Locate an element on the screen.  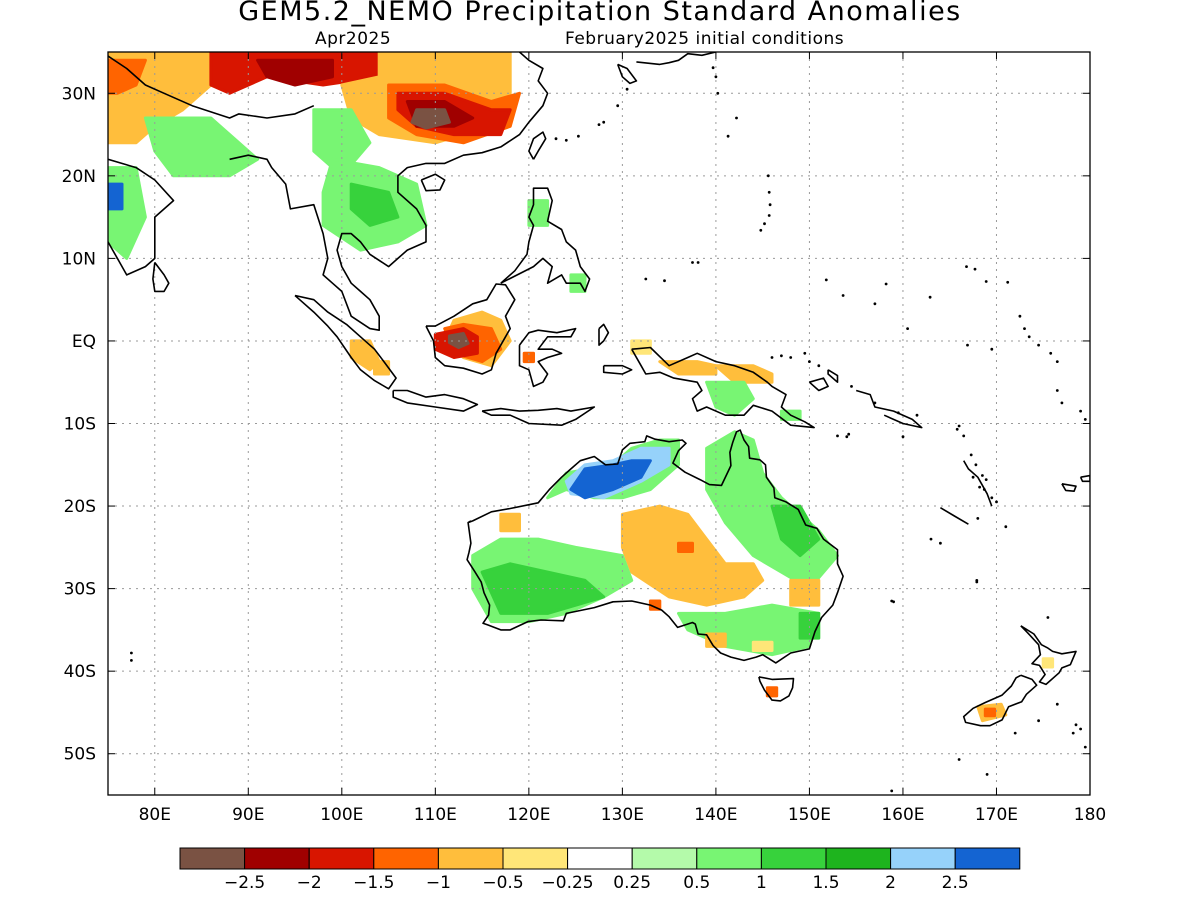
colorbar is located at coordinates (600, 858).